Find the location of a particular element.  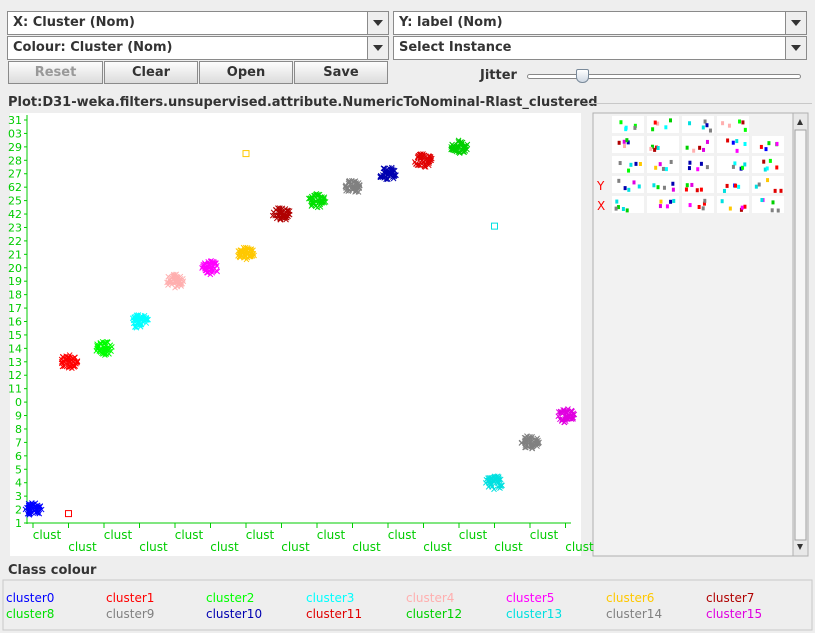

y-tick-label: 6 is located at coordinates (18, 456).